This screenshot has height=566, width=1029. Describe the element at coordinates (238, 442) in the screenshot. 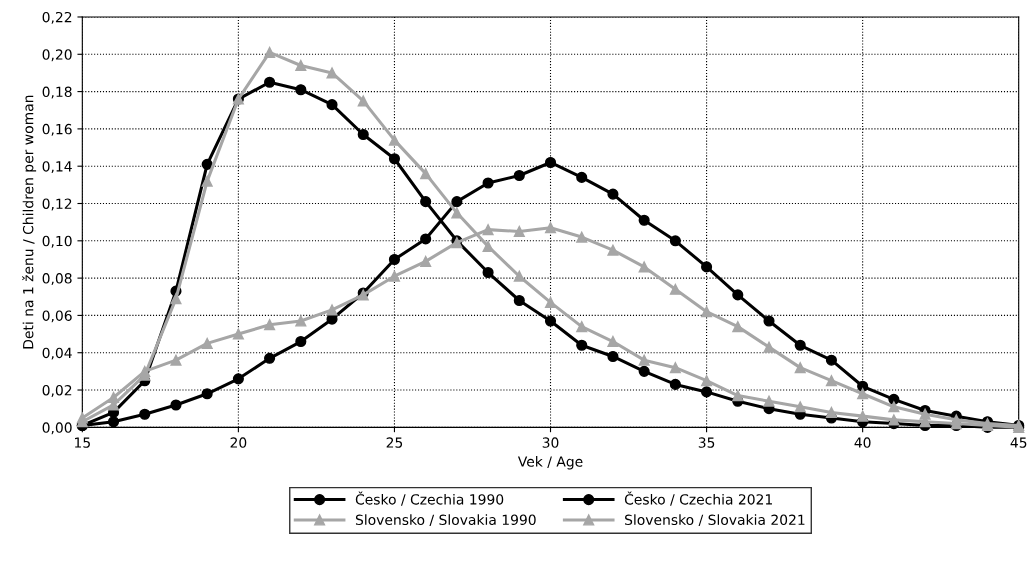

I see `x-tick-label: 20` at that location.